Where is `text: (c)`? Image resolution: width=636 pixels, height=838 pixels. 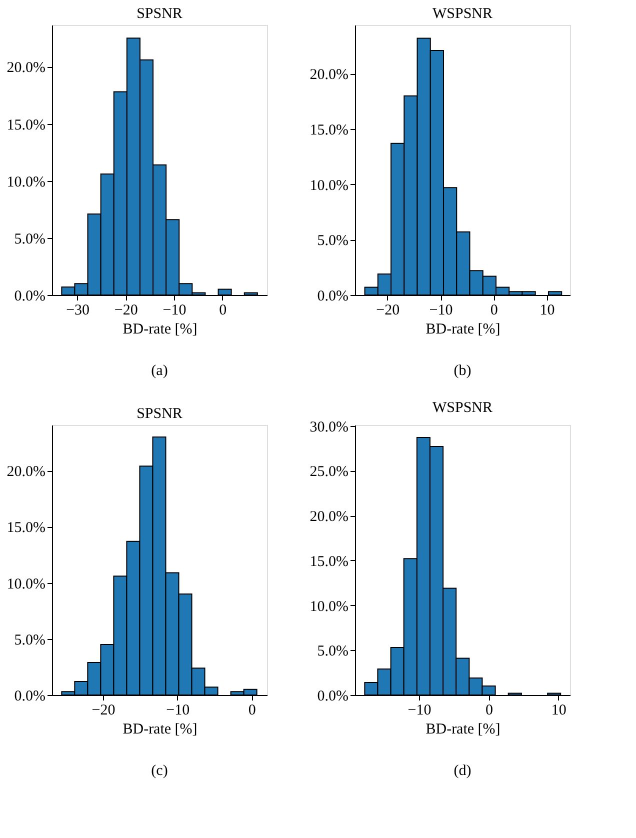 text: (c) is located at coordinates (159, 771).